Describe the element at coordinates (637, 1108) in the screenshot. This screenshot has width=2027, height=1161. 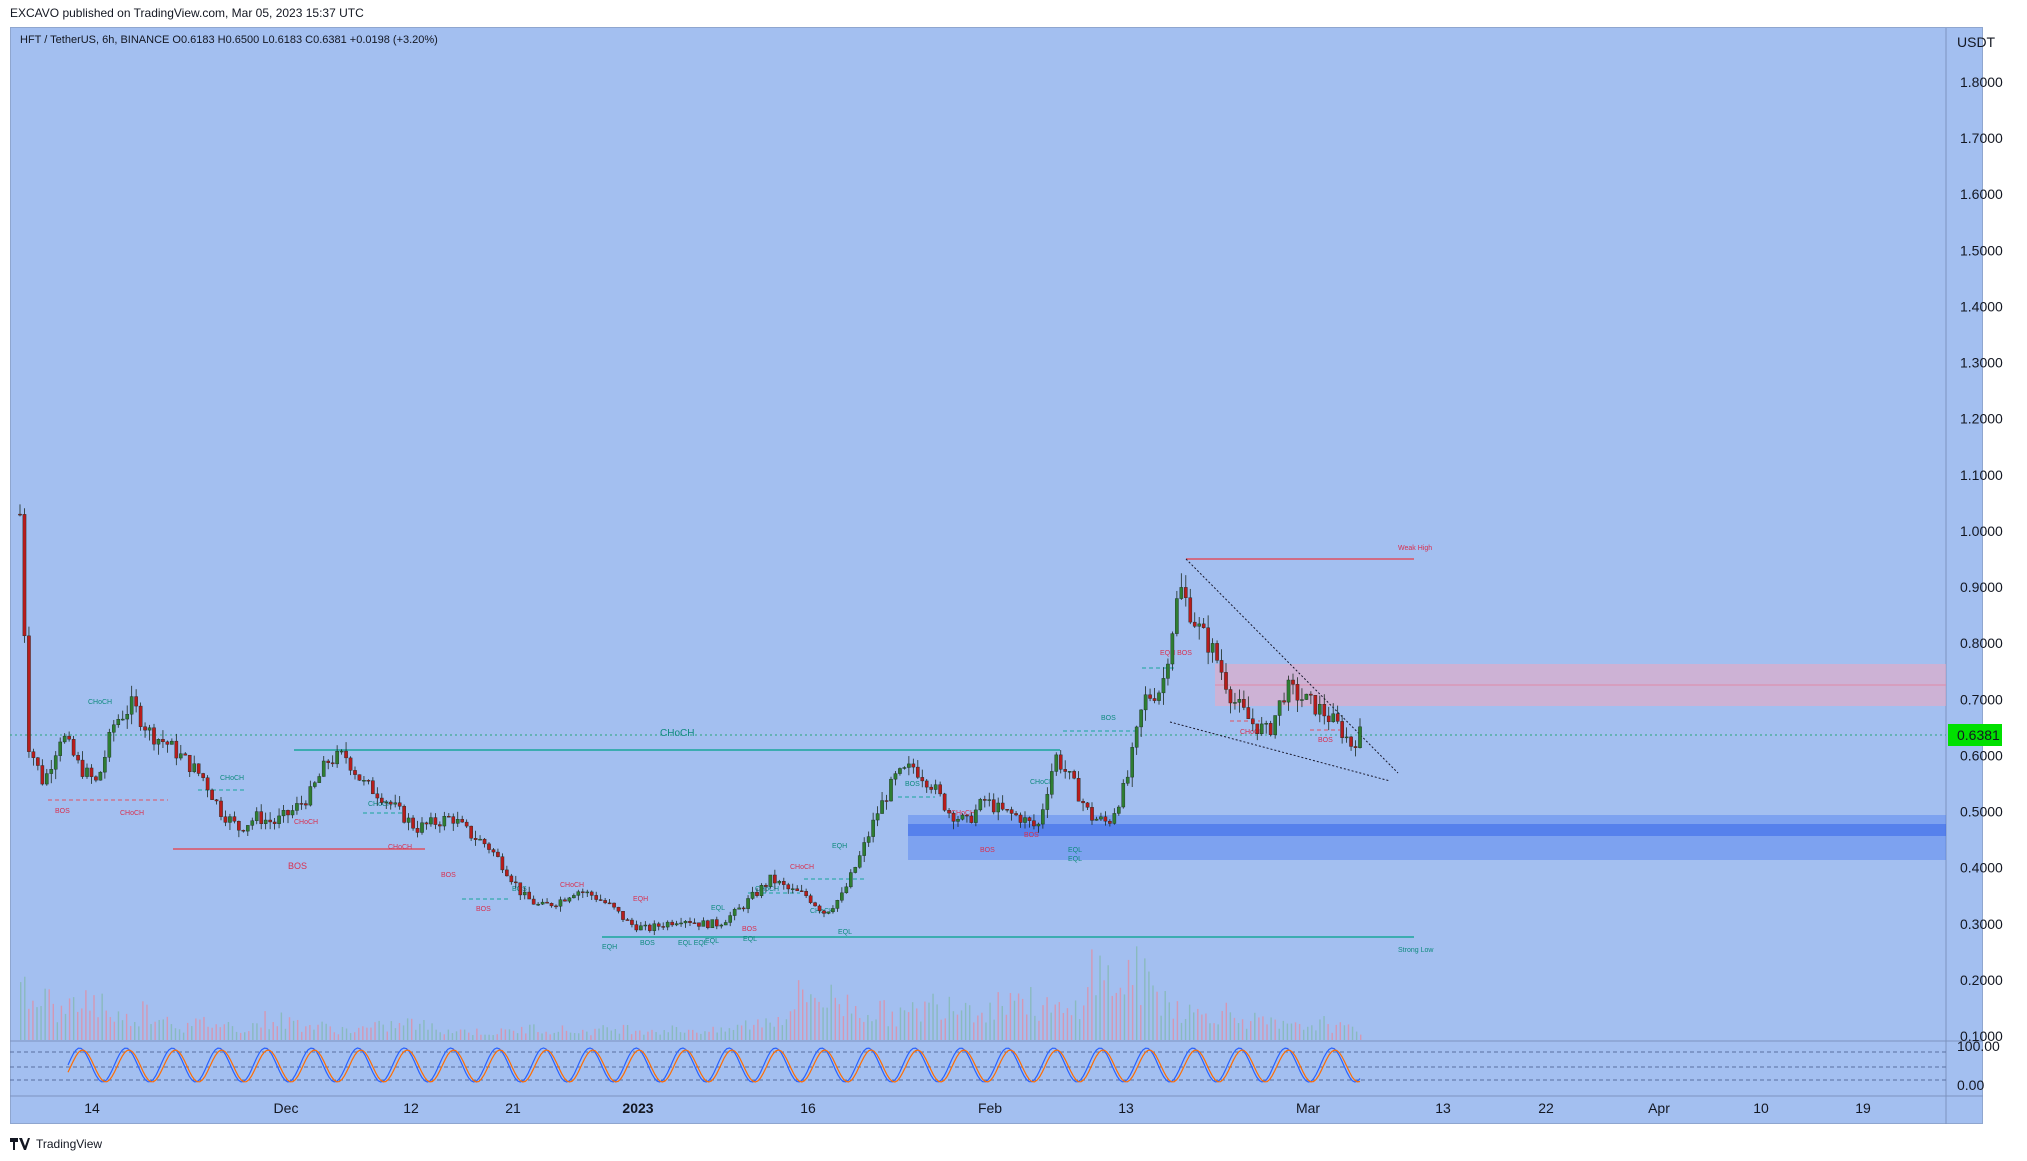
I see `time-tick: 2023` at that location.